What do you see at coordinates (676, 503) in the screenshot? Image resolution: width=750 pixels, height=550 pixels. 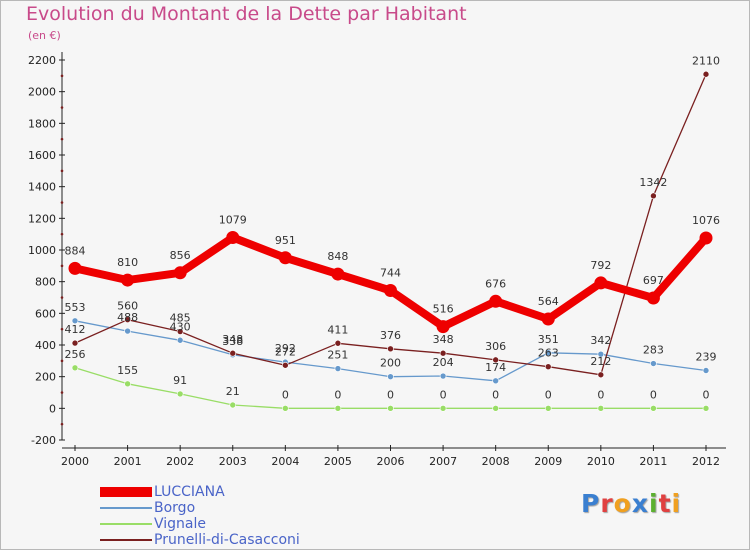 I see `logo-letter: i` at bounding box center [676, 503].